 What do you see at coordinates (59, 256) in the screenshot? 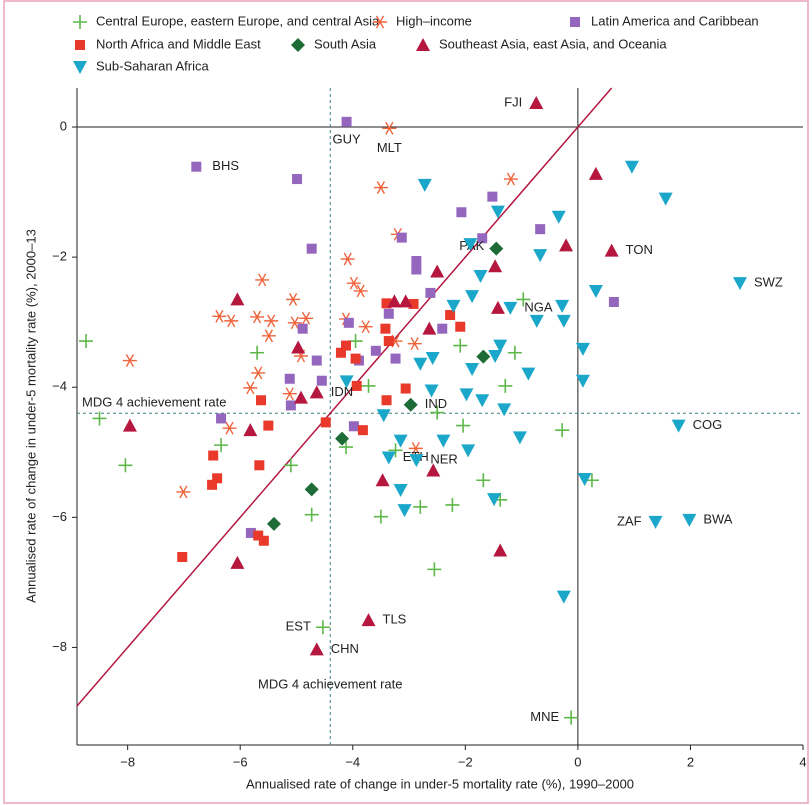
I see `y-tick-label: −2` at bounding box center [59, 256].